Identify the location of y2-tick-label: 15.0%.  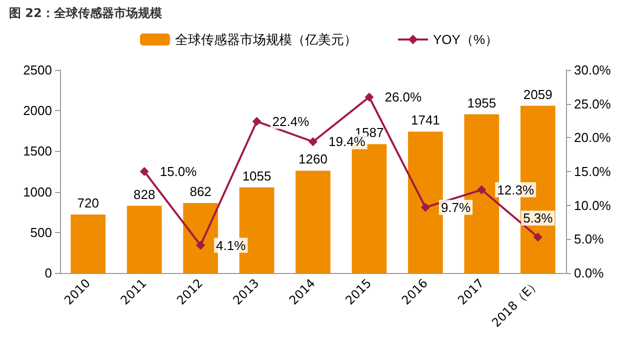
(593, 171).